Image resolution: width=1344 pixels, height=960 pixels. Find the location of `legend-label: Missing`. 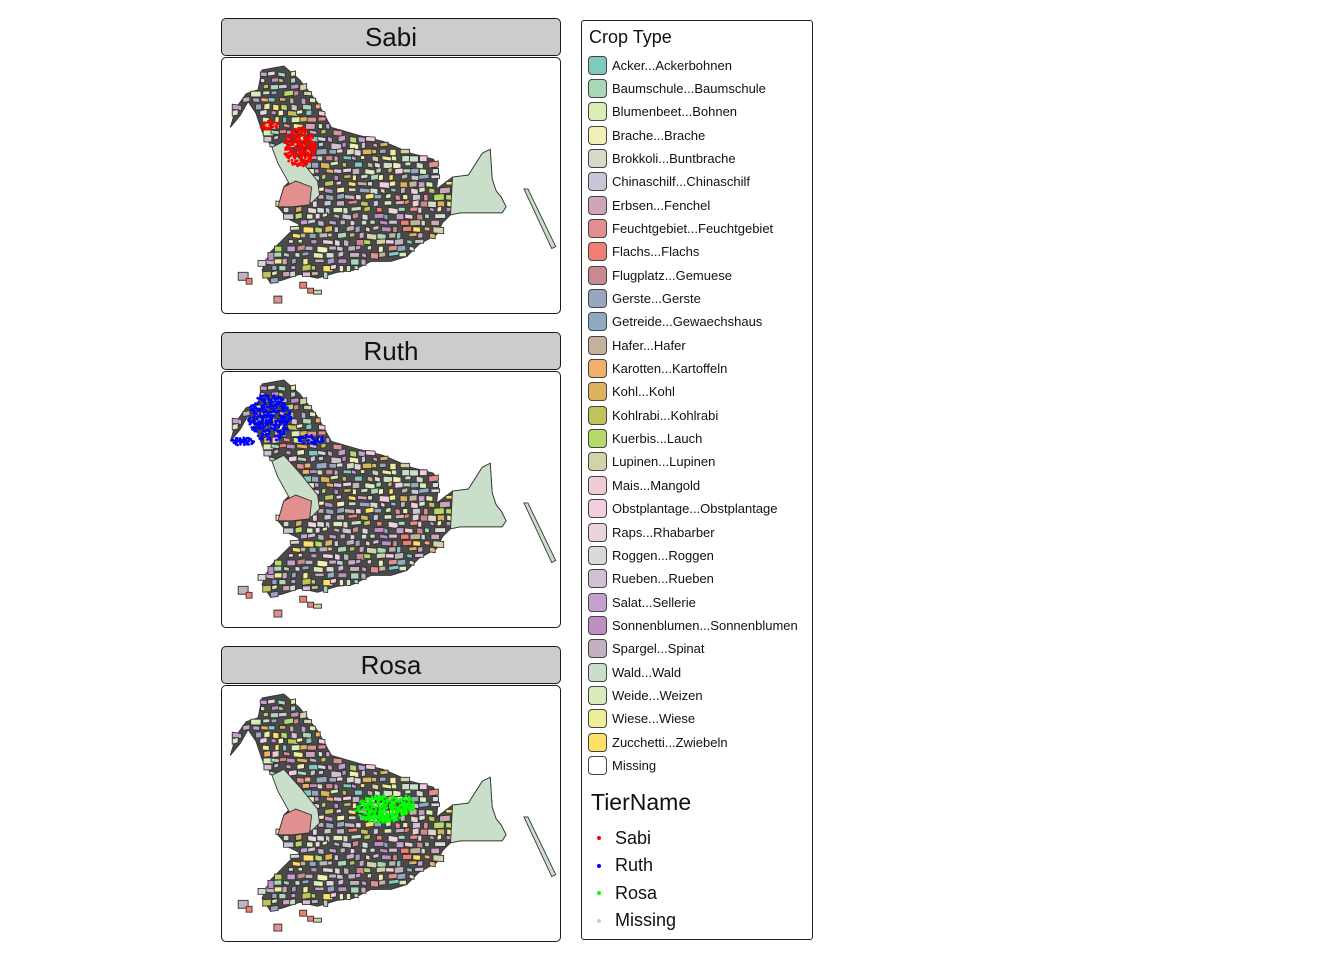

legend-label: Missing is located at coordinates (634, 765).